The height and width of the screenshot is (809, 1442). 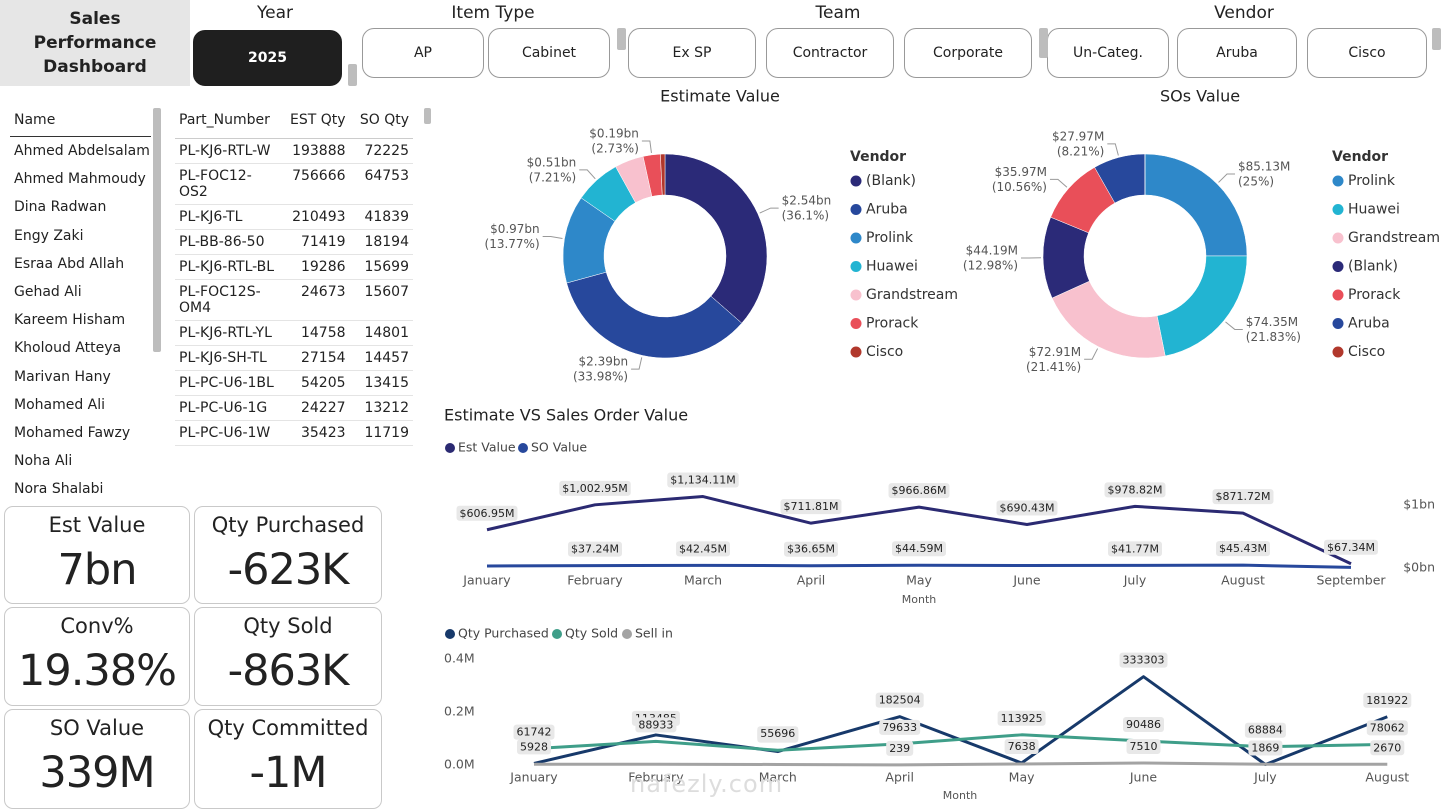 What do you see at coordinates (1135, 548) in the screenshot?
I see `data-label: $41.77M` at bounding box center [1135, 548].